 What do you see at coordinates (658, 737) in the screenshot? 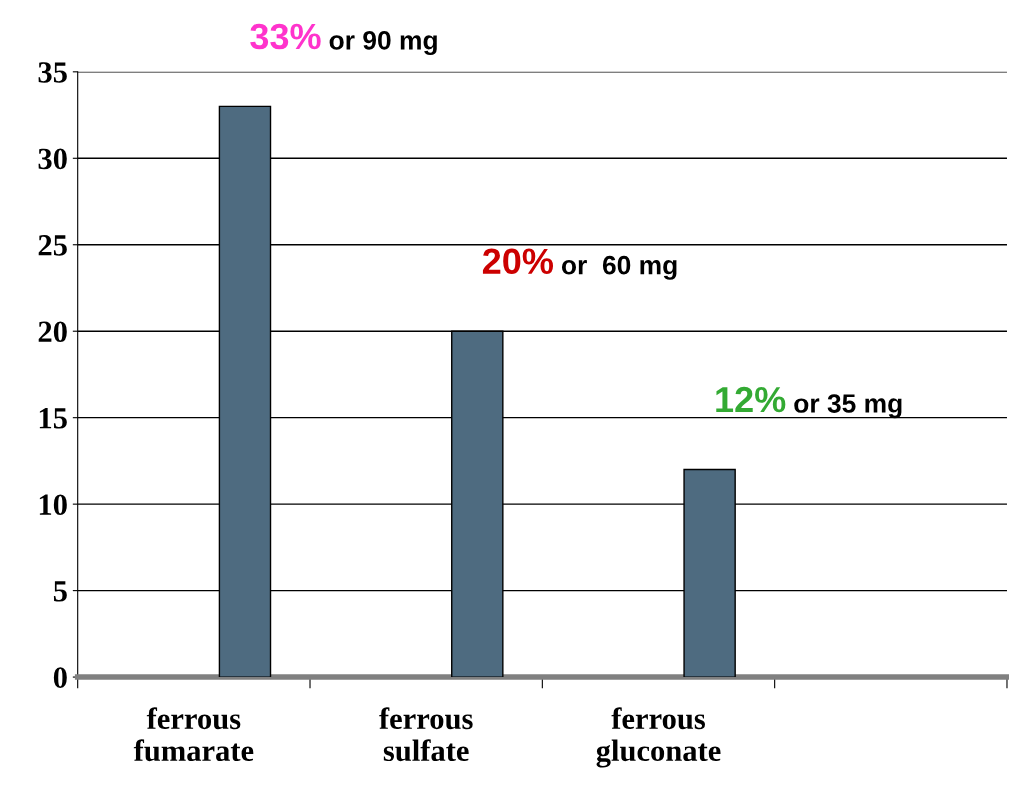
I see `x-tick-label: ferrous gluconate` at bounding box center [658, 737].